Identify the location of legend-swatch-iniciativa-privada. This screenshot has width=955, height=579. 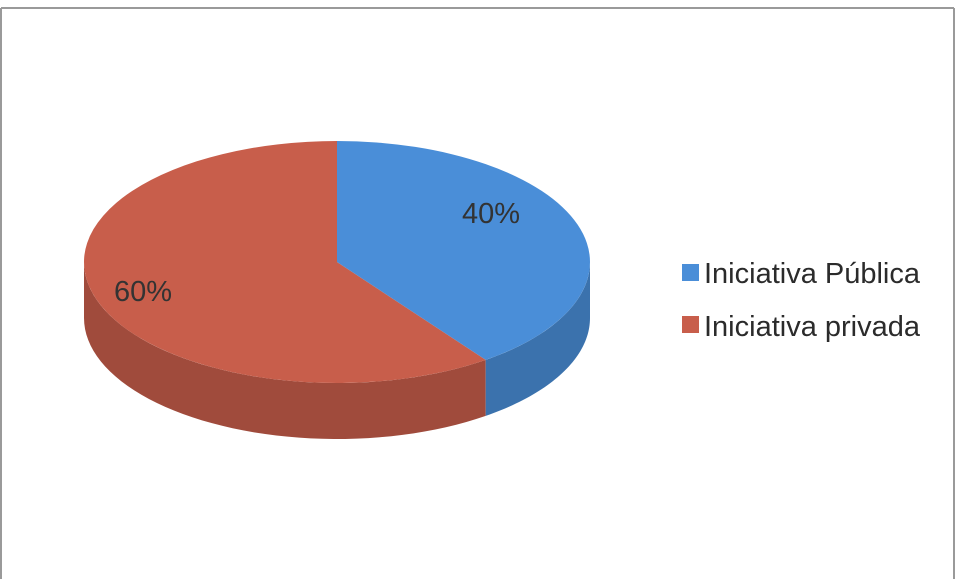
(690, 324).